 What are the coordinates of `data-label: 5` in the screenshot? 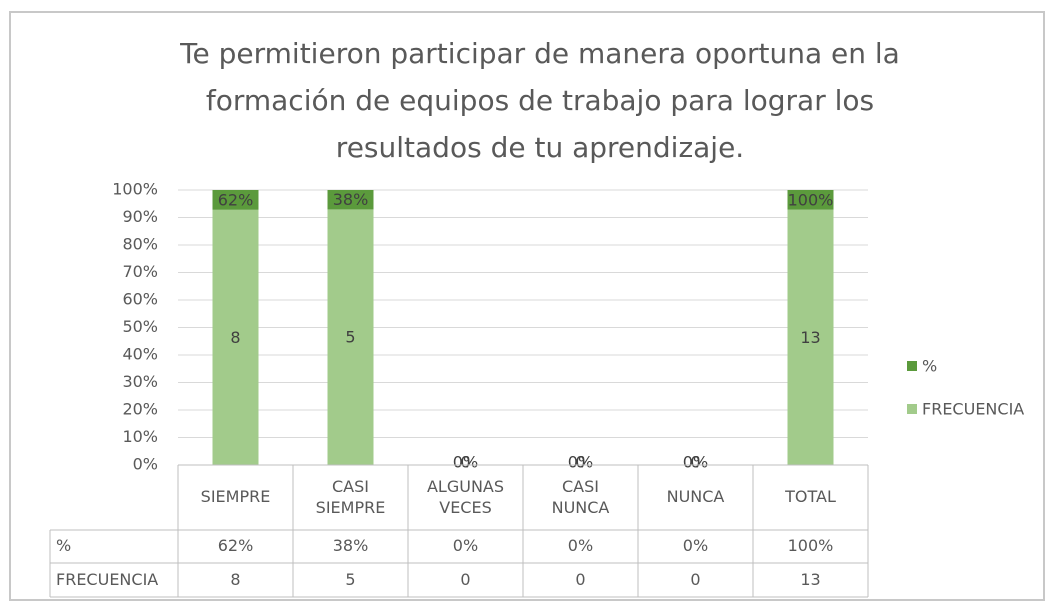 It's located at (350, 337).